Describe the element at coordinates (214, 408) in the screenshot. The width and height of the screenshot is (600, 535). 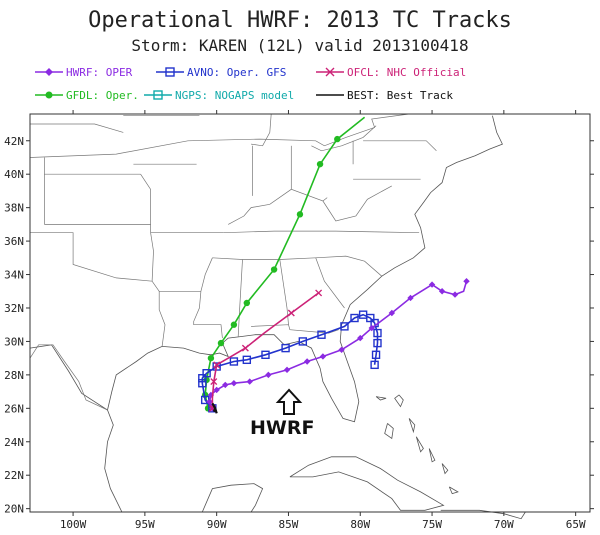
I see `track-best-line` at that location.